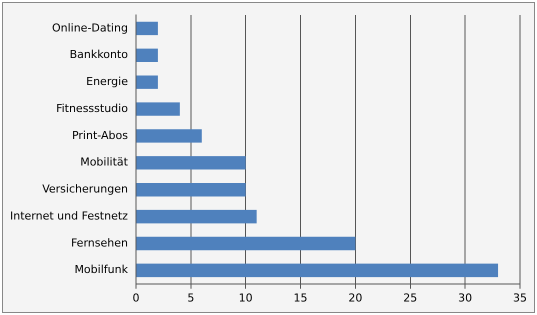 The width and height of the screenshot is (537, 315). I want to click on x-tick-label: 20, so click(355, 297).